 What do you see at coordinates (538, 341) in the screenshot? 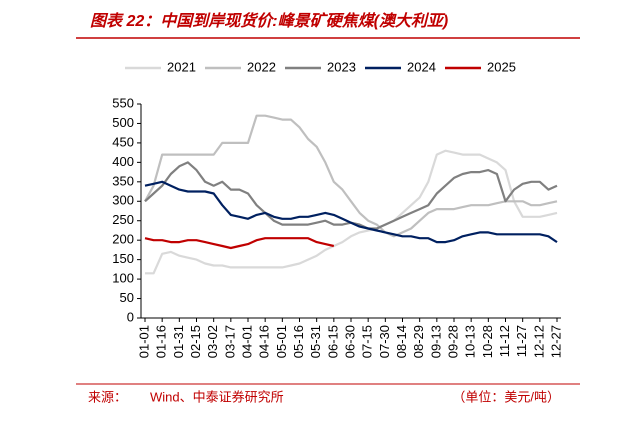
I see `x-tick-label: 12-12` at bounding box center [538, 341].